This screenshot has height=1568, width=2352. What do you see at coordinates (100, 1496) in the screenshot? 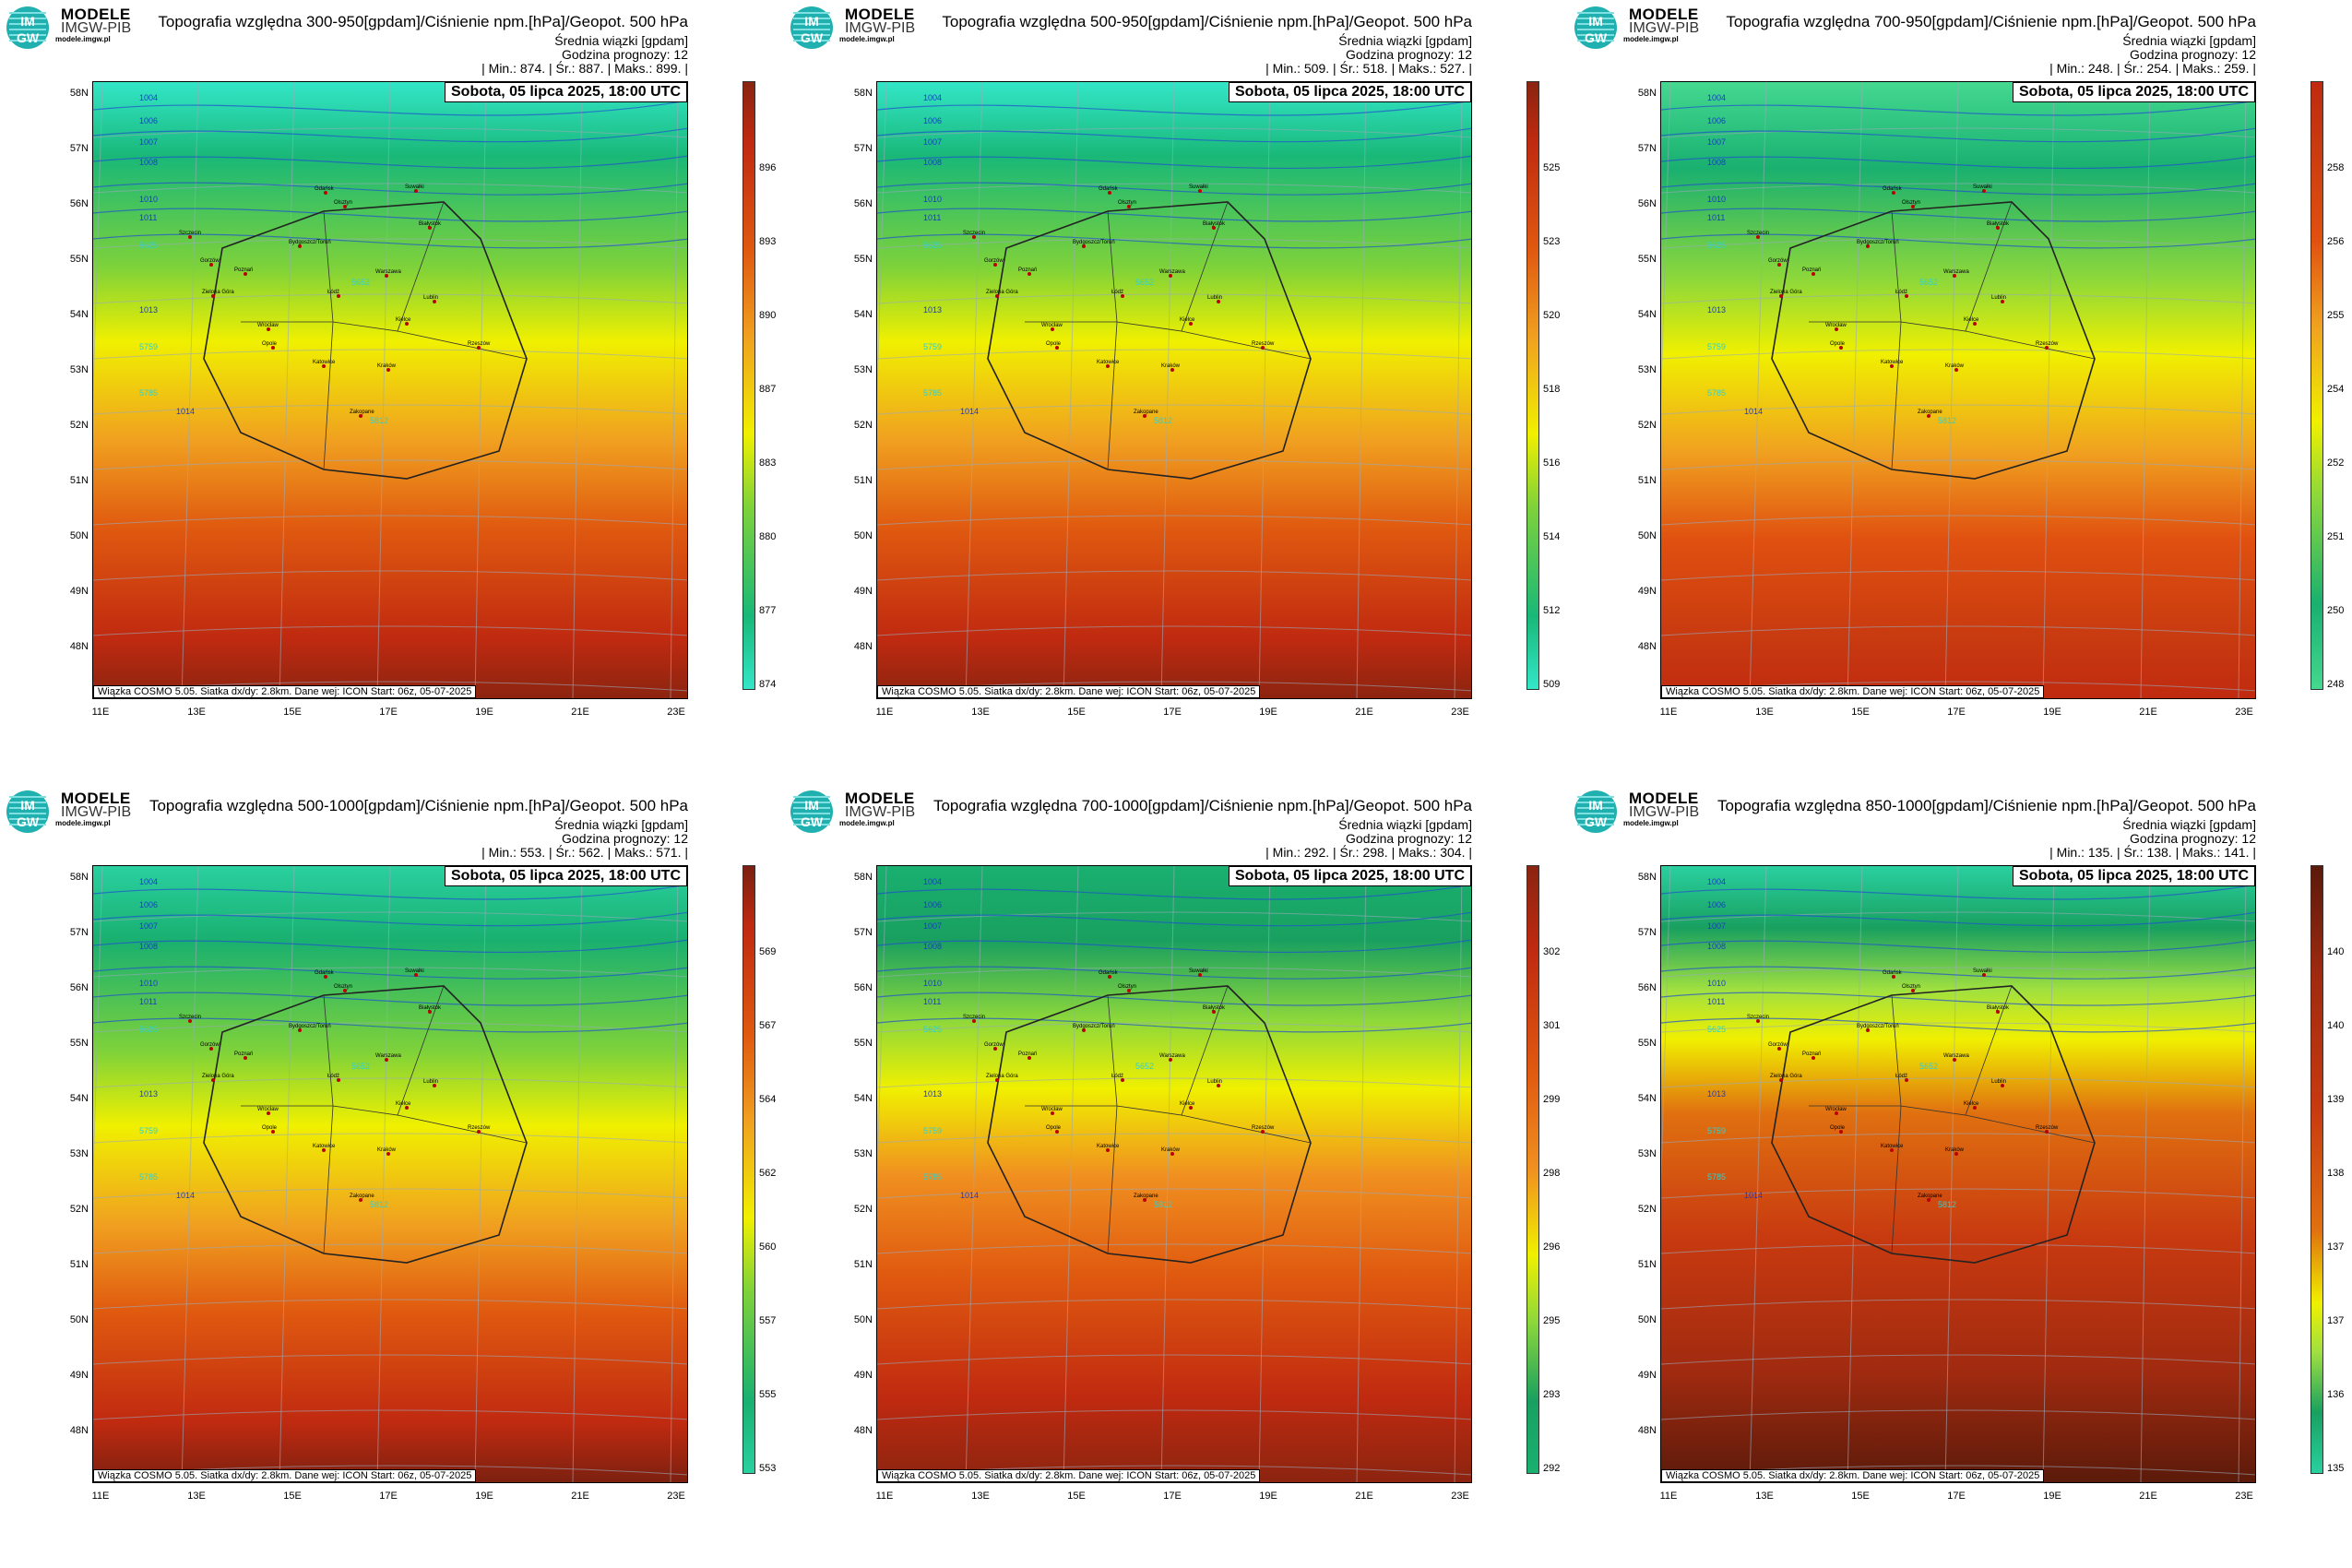
I see `longitude-tick-label: 11E` at bounding box center [100, 1496].